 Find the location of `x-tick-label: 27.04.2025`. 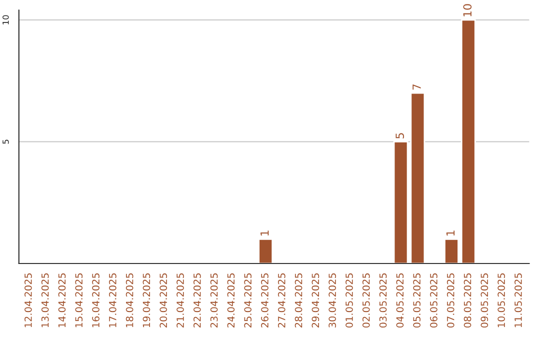

x-tick-label: 27.04.2025 is located at coordinates (282, 300).